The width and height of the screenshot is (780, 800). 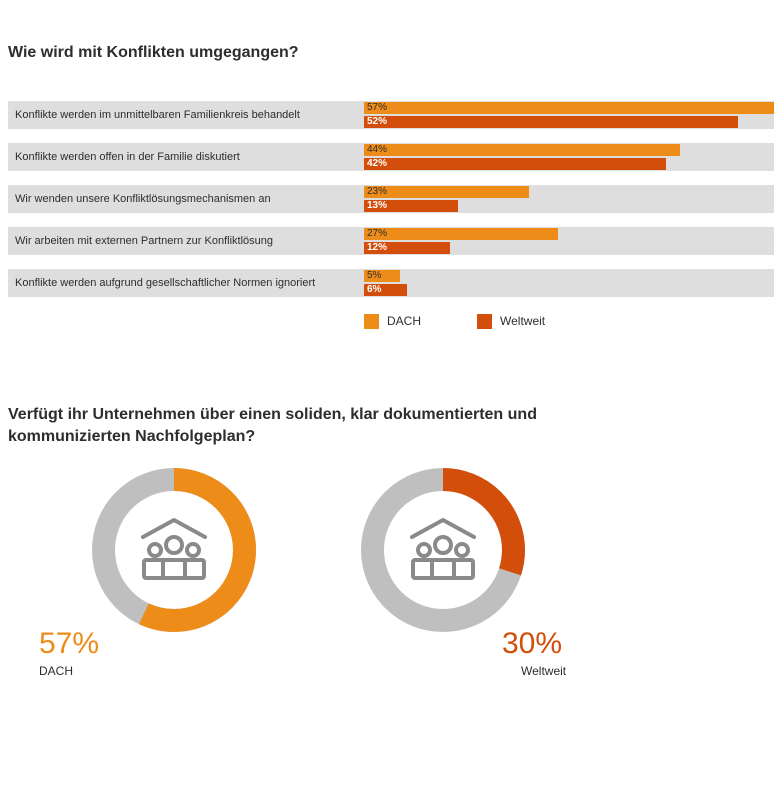 I want to click on donut-weltweit, so click(x=443, y=550).